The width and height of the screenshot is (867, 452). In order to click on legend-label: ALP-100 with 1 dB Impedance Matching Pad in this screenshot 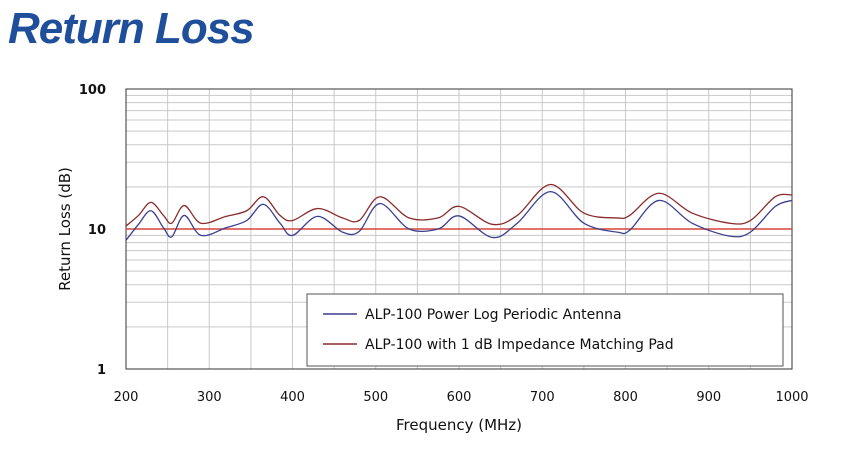, I will do `click(519, 345)`.